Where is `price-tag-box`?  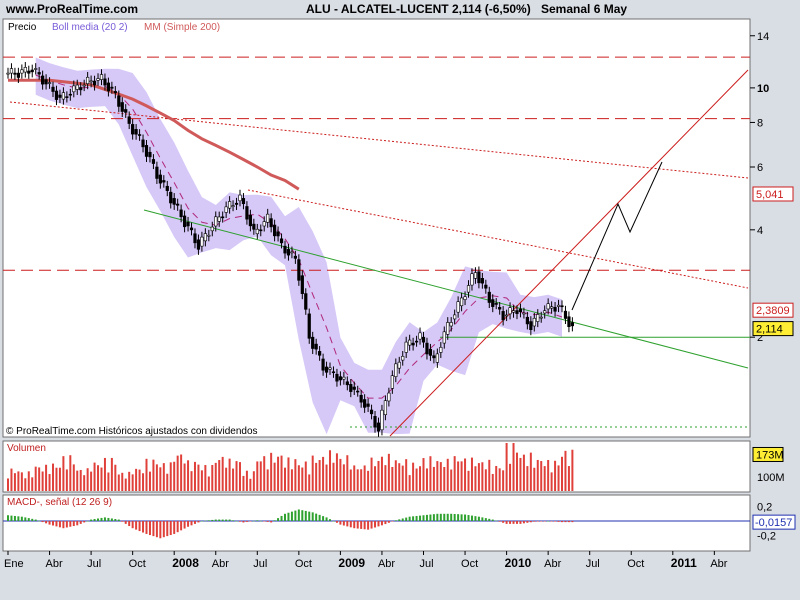 price-tag-box is located at coordinates (773, 329).